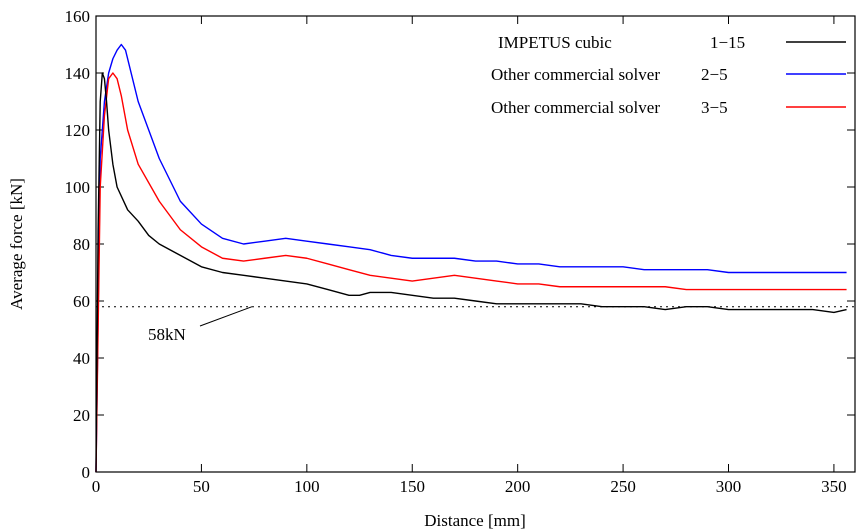  What do you see at coordinates (81, 415) in the screenshot?
I see `y-tick-label: 20` at bounding box center [81, 415].